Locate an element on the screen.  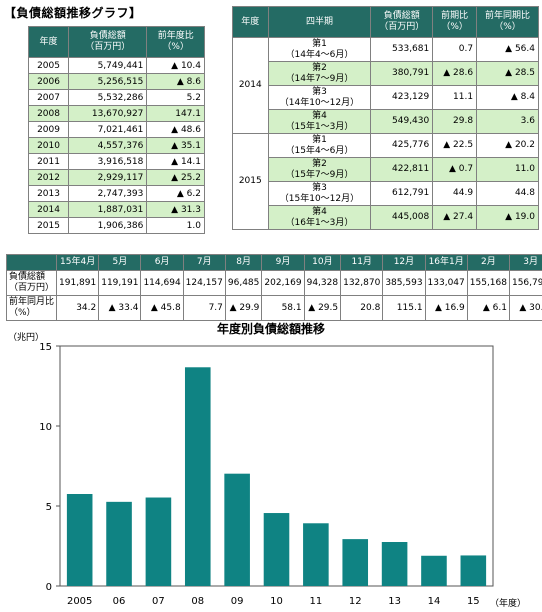
quarterly-year-cell: 2014 is located at coordinates (250, 85).